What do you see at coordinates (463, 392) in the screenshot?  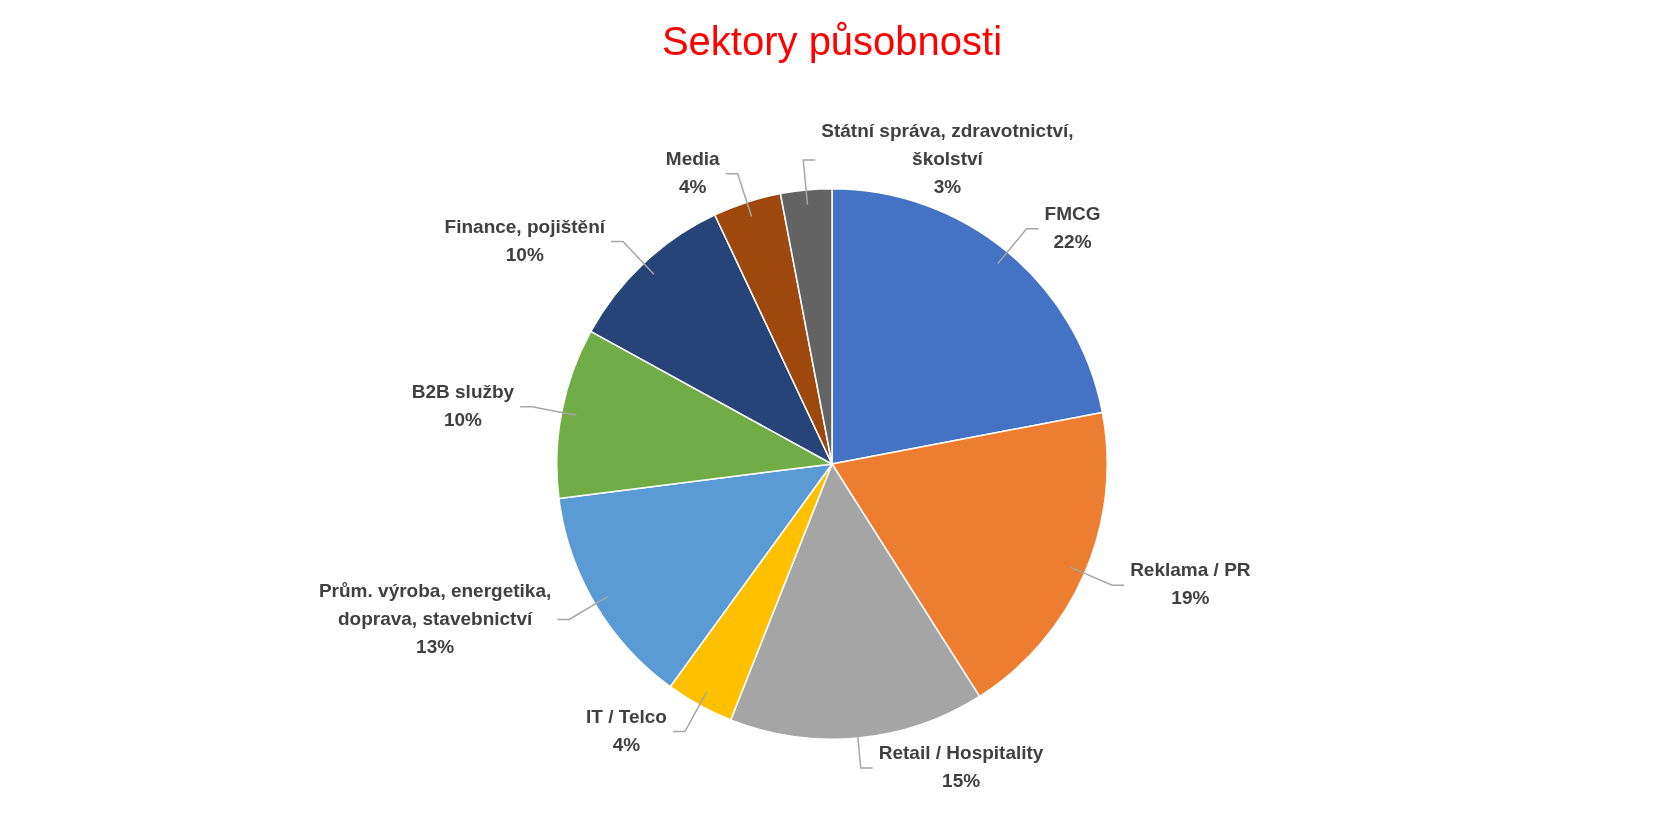 I see `slice-label: B2B služby` at bounding box center [463, 392].